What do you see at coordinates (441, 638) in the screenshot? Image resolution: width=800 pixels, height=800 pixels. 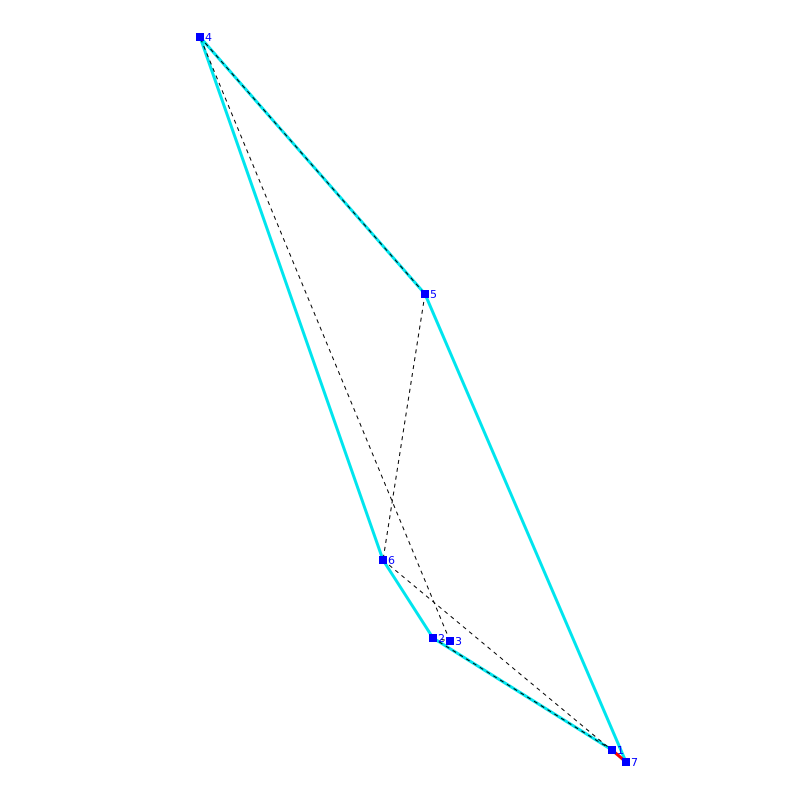 I see `point-label: 2` at bounding box center [441, 638].